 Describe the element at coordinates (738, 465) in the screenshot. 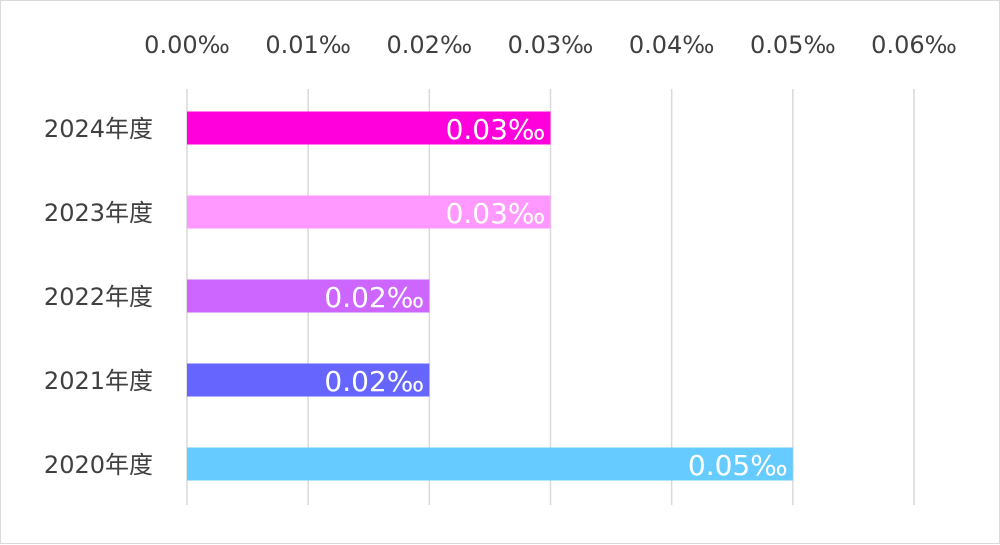

I see `data-label: 0.05‰` at that location.